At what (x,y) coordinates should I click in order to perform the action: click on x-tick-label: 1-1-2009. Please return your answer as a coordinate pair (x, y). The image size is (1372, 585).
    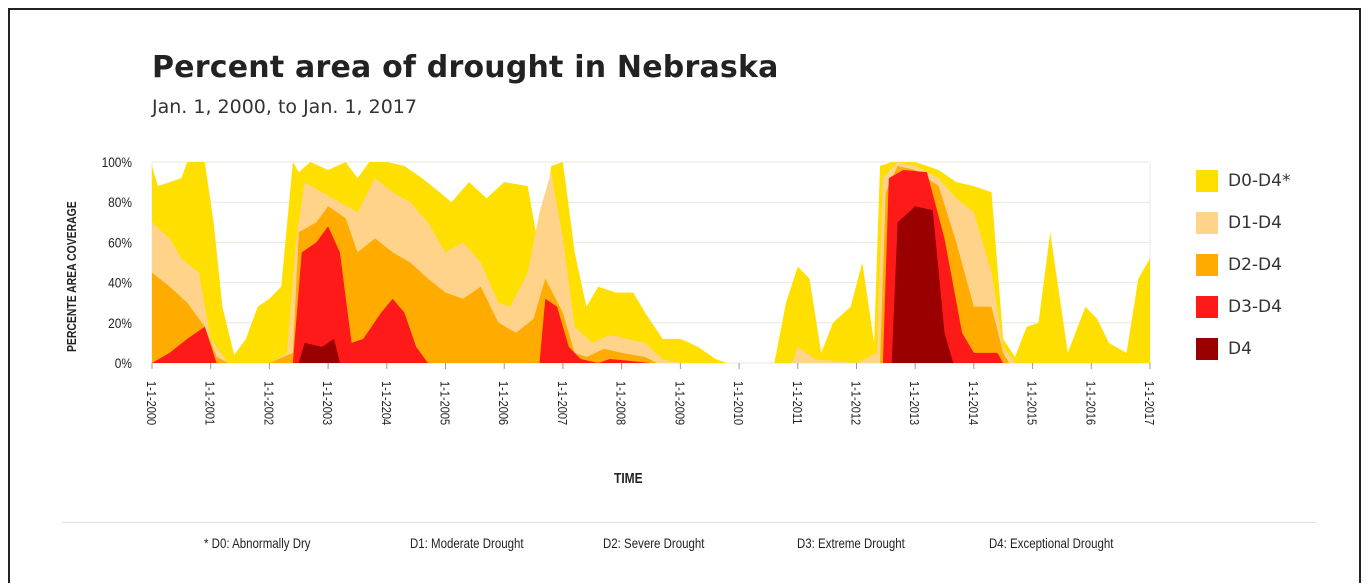
    Looking at the image, I should click on (679, 403).